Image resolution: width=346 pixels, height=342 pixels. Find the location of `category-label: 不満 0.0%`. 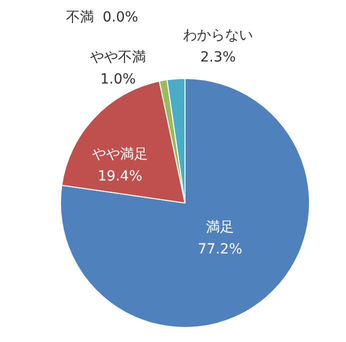

category-label: 不満 0.0% is located at coordinates (102, 18).